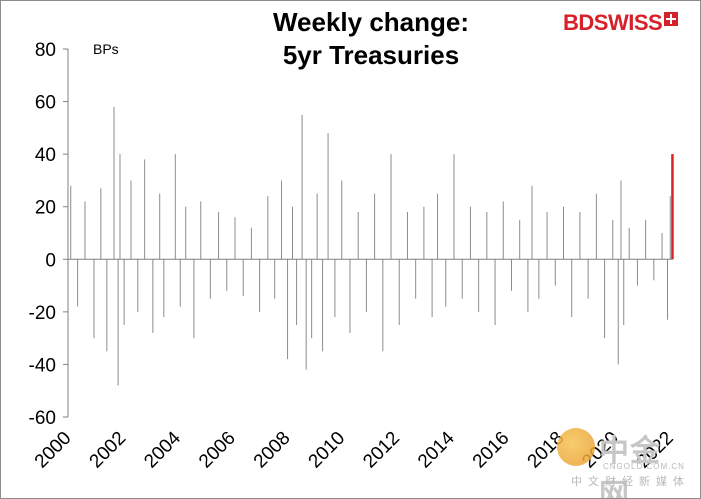  Describe the element at coordinates (42, 418) in the screenshot. I see `y-tick-label: -60` at that location.